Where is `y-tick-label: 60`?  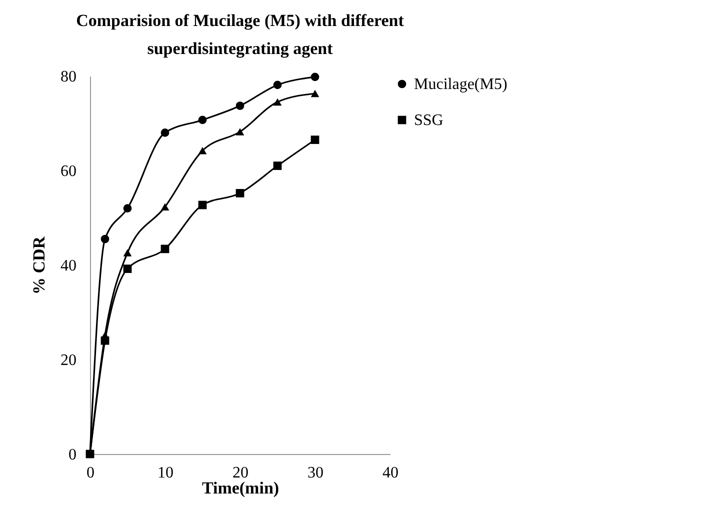 y-tick-label: 60 is located at coordinates (68, 171).